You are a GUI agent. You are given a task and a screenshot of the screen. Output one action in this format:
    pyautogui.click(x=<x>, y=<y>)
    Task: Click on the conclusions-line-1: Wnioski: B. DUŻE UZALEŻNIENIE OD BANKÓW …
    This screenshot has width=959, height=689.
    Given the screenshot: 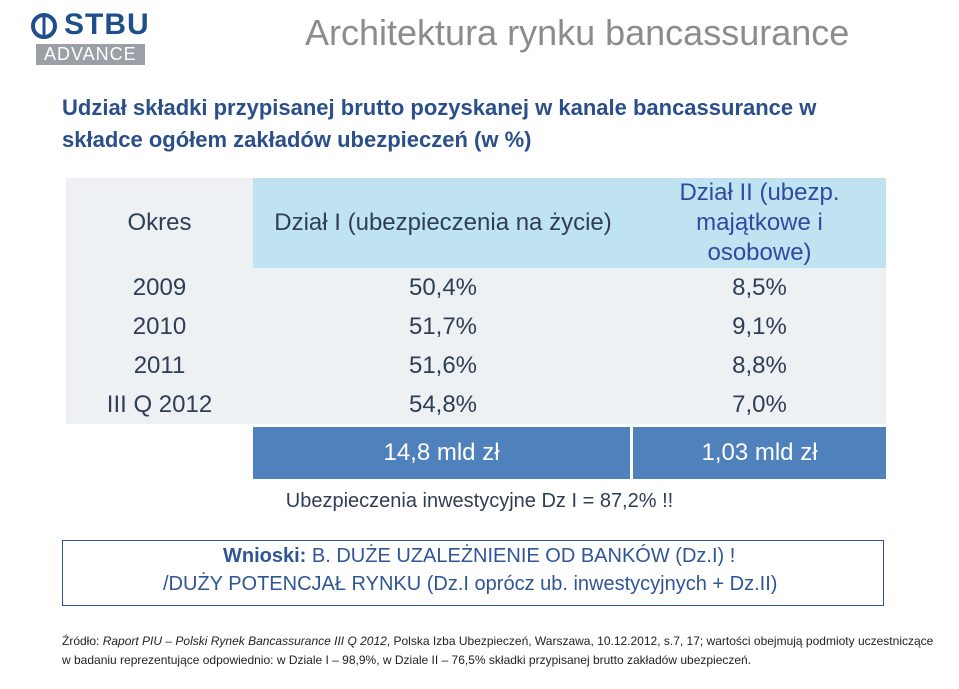 What is the action you would take?
    pyautogui.click(x=479, y=556)
    